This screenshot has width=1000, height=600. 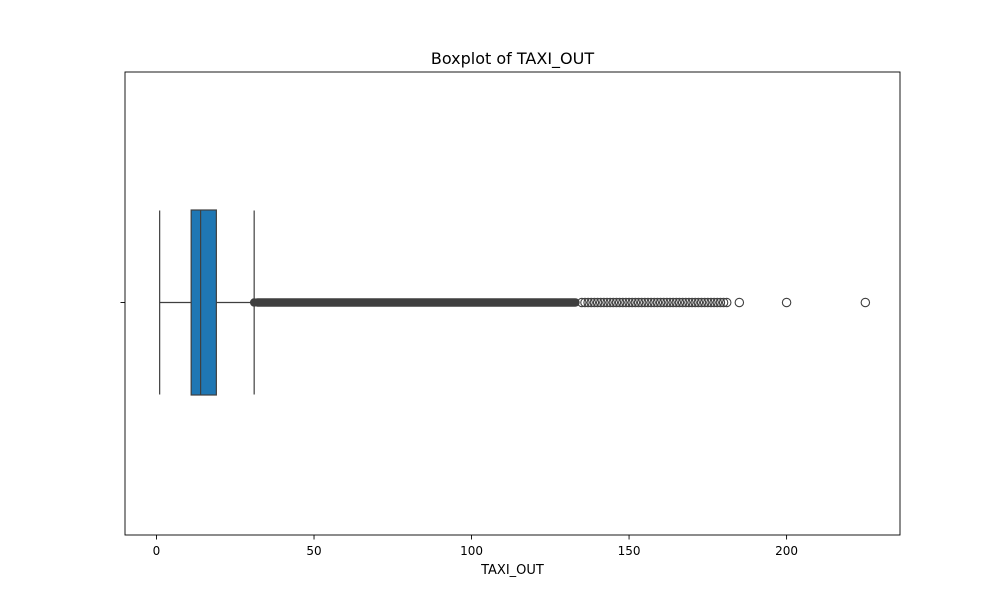 What do you see at coordinates (254, 302) in the screenshot?
I see `outlier-band-start-marker` at bounding box center [254, 302].